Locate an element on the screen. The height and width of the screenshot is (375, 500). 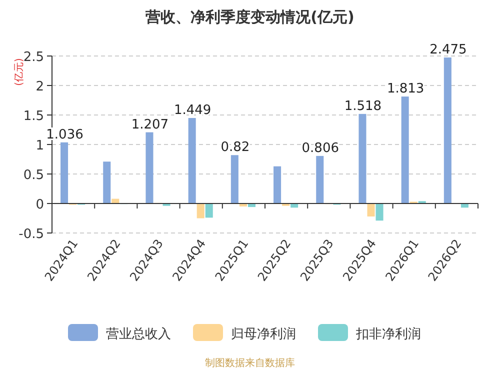
y-tick-label: -0.5 is located at coordinates (31, 234).